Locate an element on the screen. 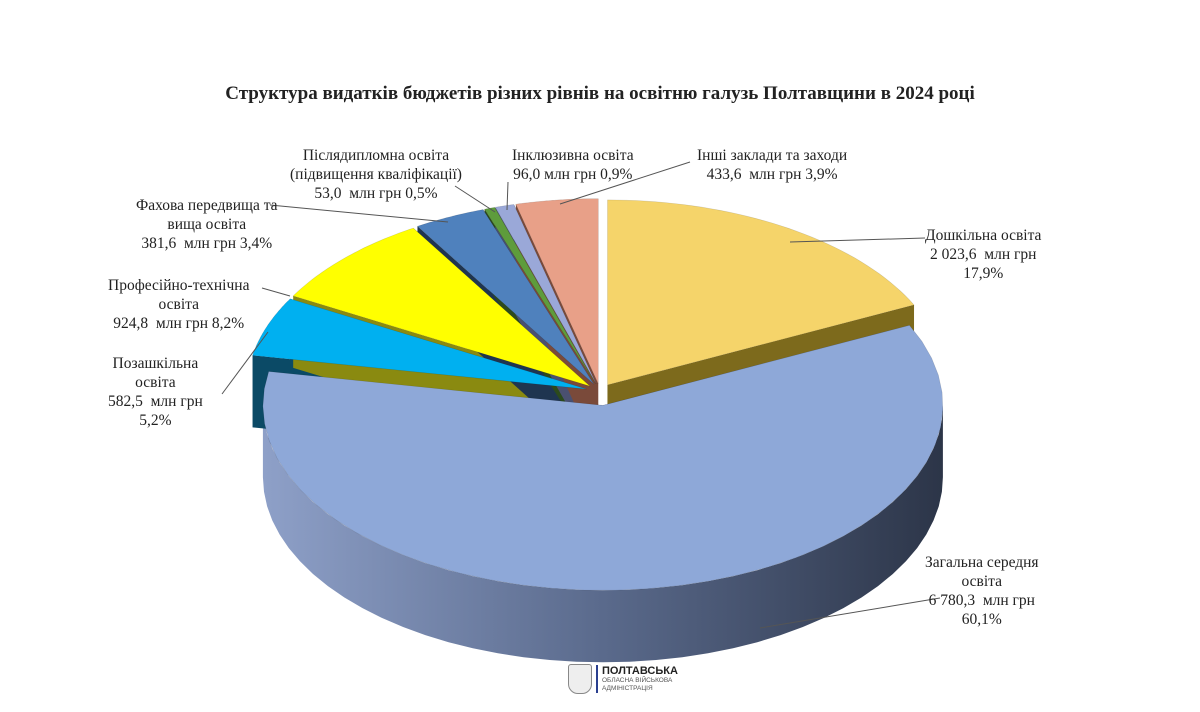 This screenshot has width=1200, height=712. label-out-of-school: Позашкільна освіта 582,5 млн грн 5,2% is located at coordinates (155, 392).